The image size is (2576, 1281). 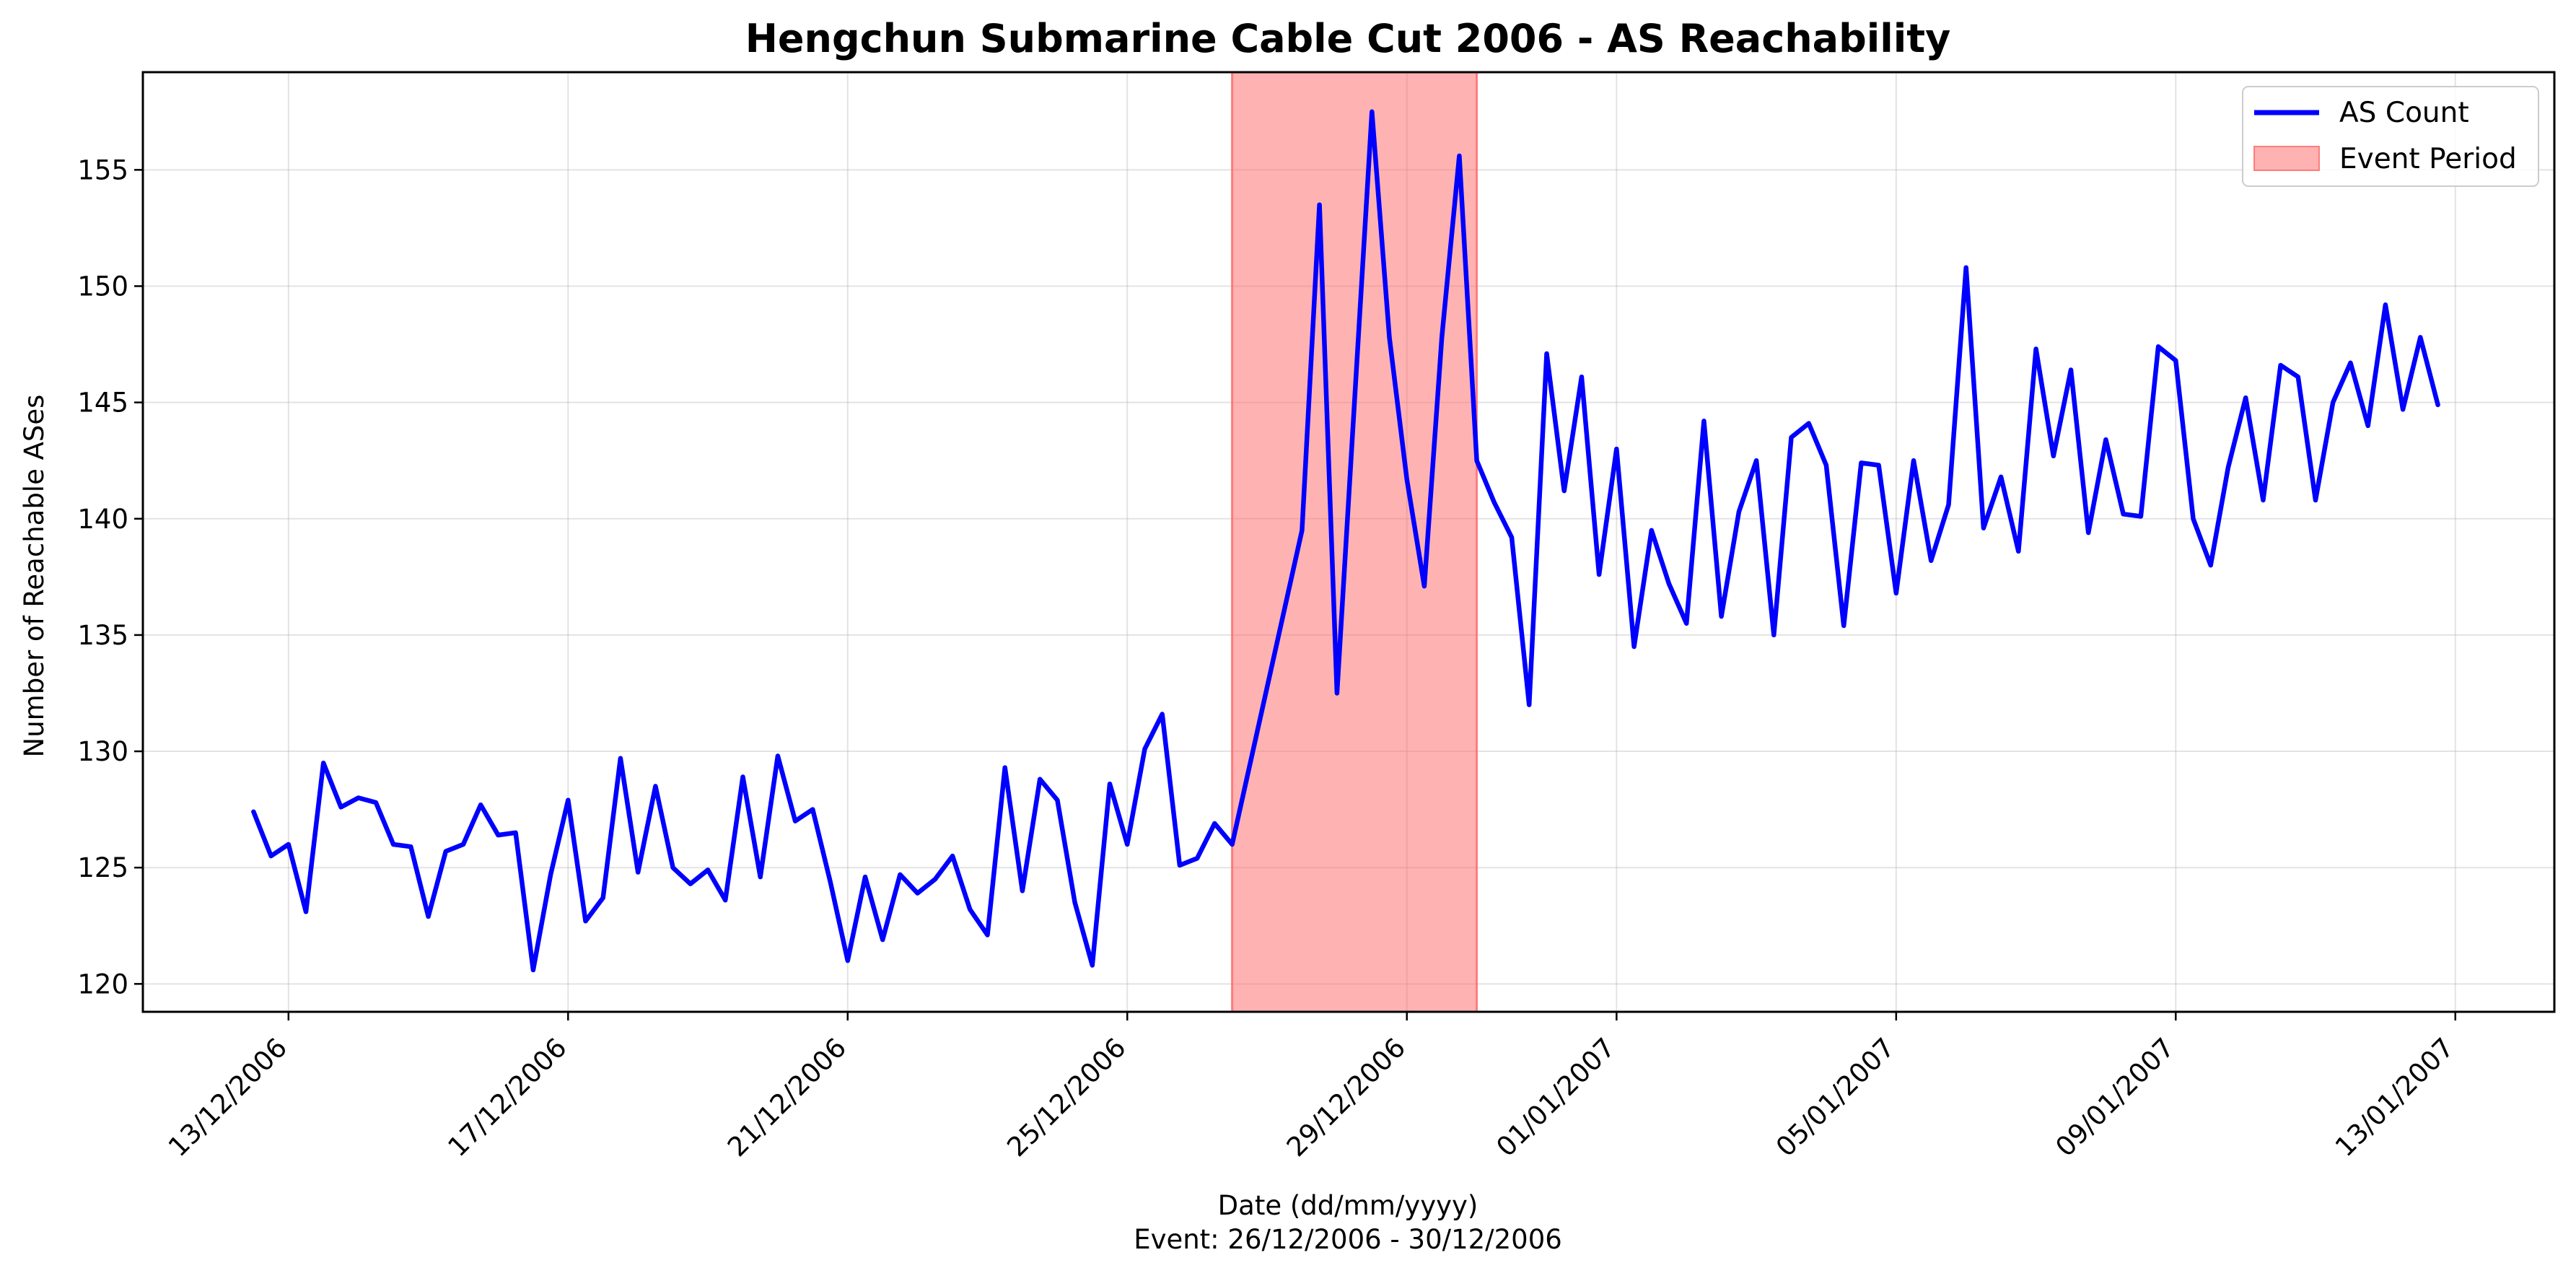 What do you see at coordinates (1836, 1097) in the screenshot?
I see `x-tick-label: 05/01/2007` at bounding box center [1836, 1097].